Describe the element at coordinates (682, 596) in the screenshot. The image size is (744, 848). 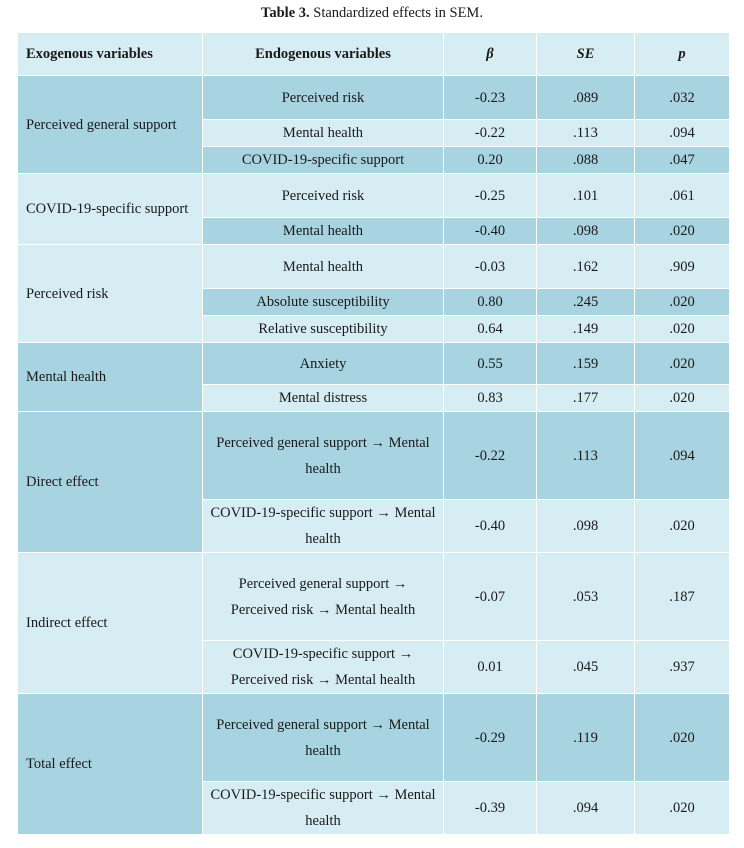
I see `p-cell: .187` at that location.